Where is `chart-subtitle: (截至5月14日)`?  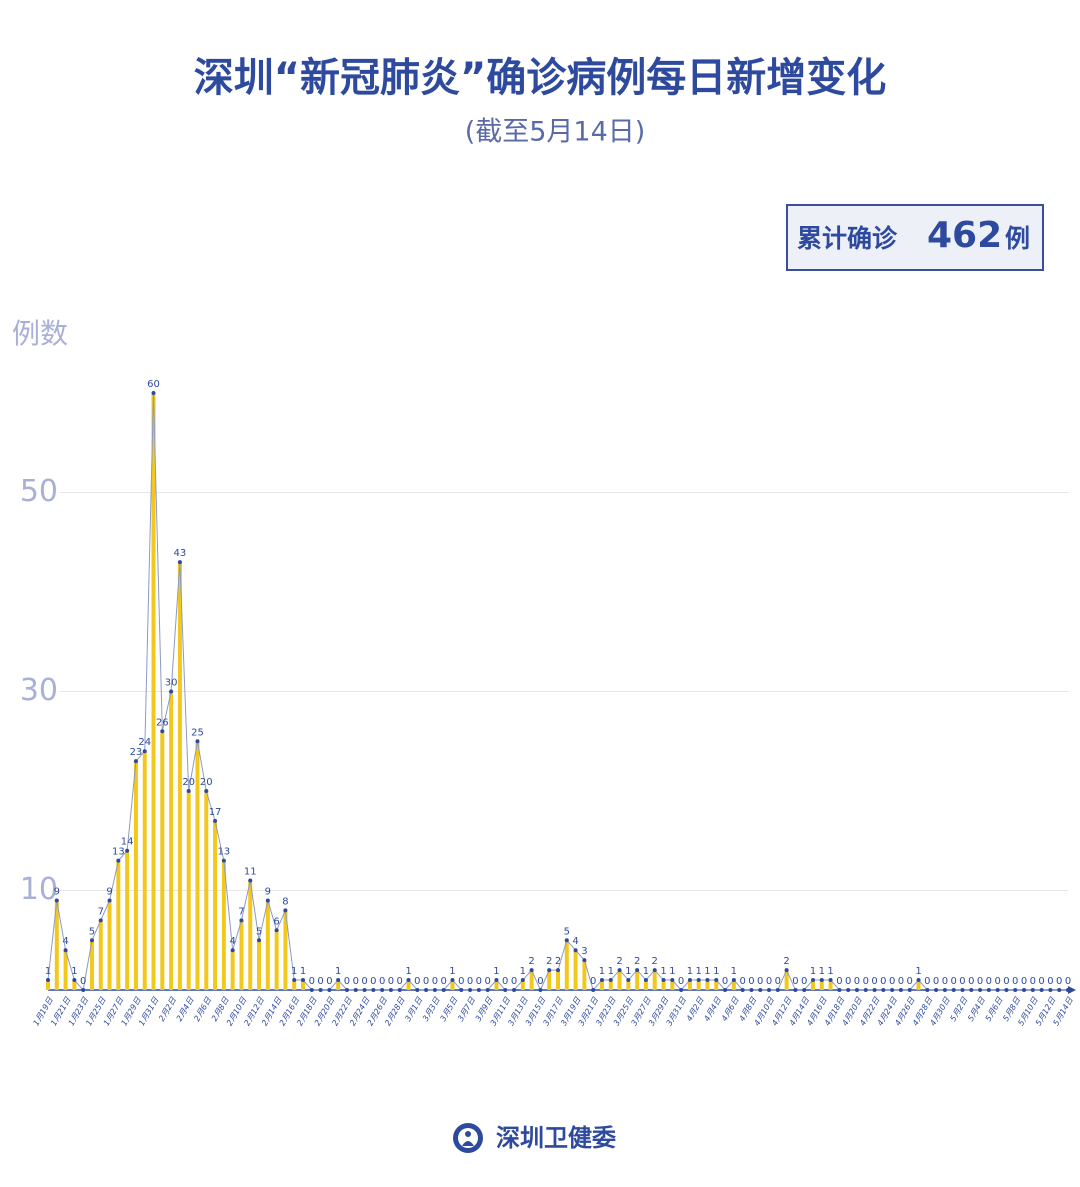 chart-subtitle: (截至5月14日) is located at coordinates (555, 132).